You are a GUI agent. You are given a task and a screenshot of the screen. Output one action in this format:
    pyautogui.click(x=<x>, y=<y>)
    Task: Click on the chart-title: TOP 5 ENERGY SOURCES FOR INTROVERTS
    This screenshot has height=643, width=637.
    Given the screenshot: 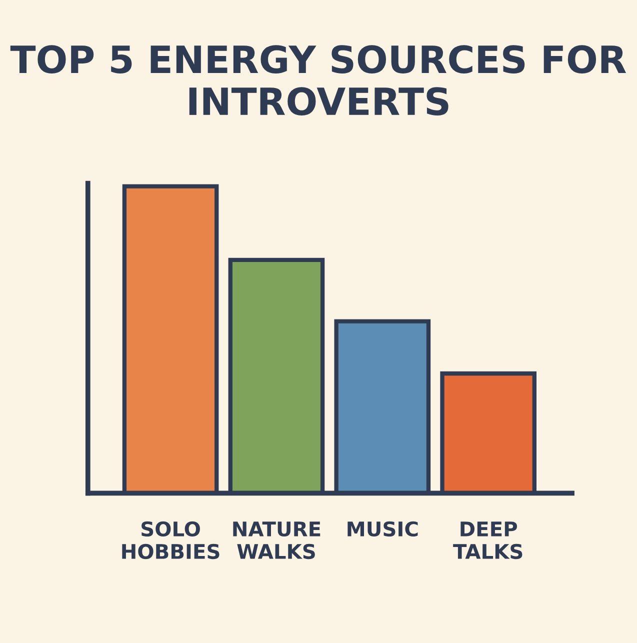 What is the action you would take?
    pyautogui.click(x=318, y=80)
    